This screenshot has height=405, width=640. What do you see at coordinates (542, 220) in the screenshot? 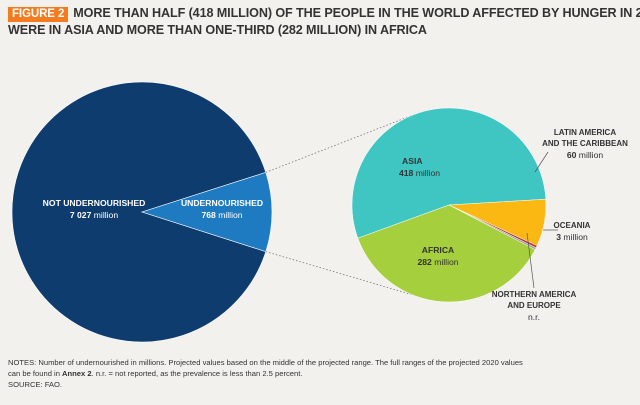
I see `label-leader-lines` at bounding box center [542, 220].